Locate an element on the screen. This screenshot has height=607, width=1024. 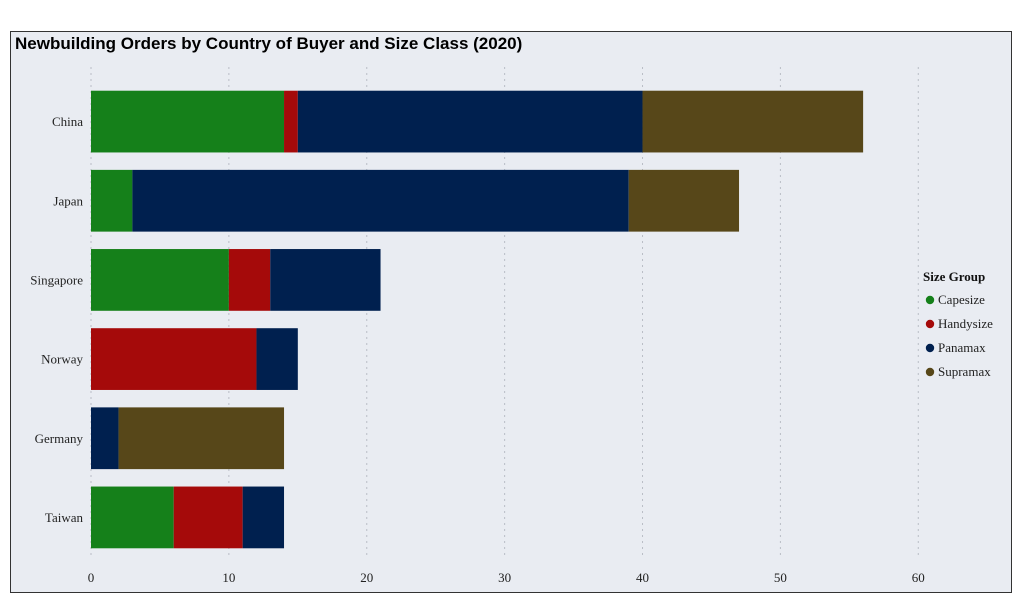
legend-title: Size Group is located at coordinates (954, 276).